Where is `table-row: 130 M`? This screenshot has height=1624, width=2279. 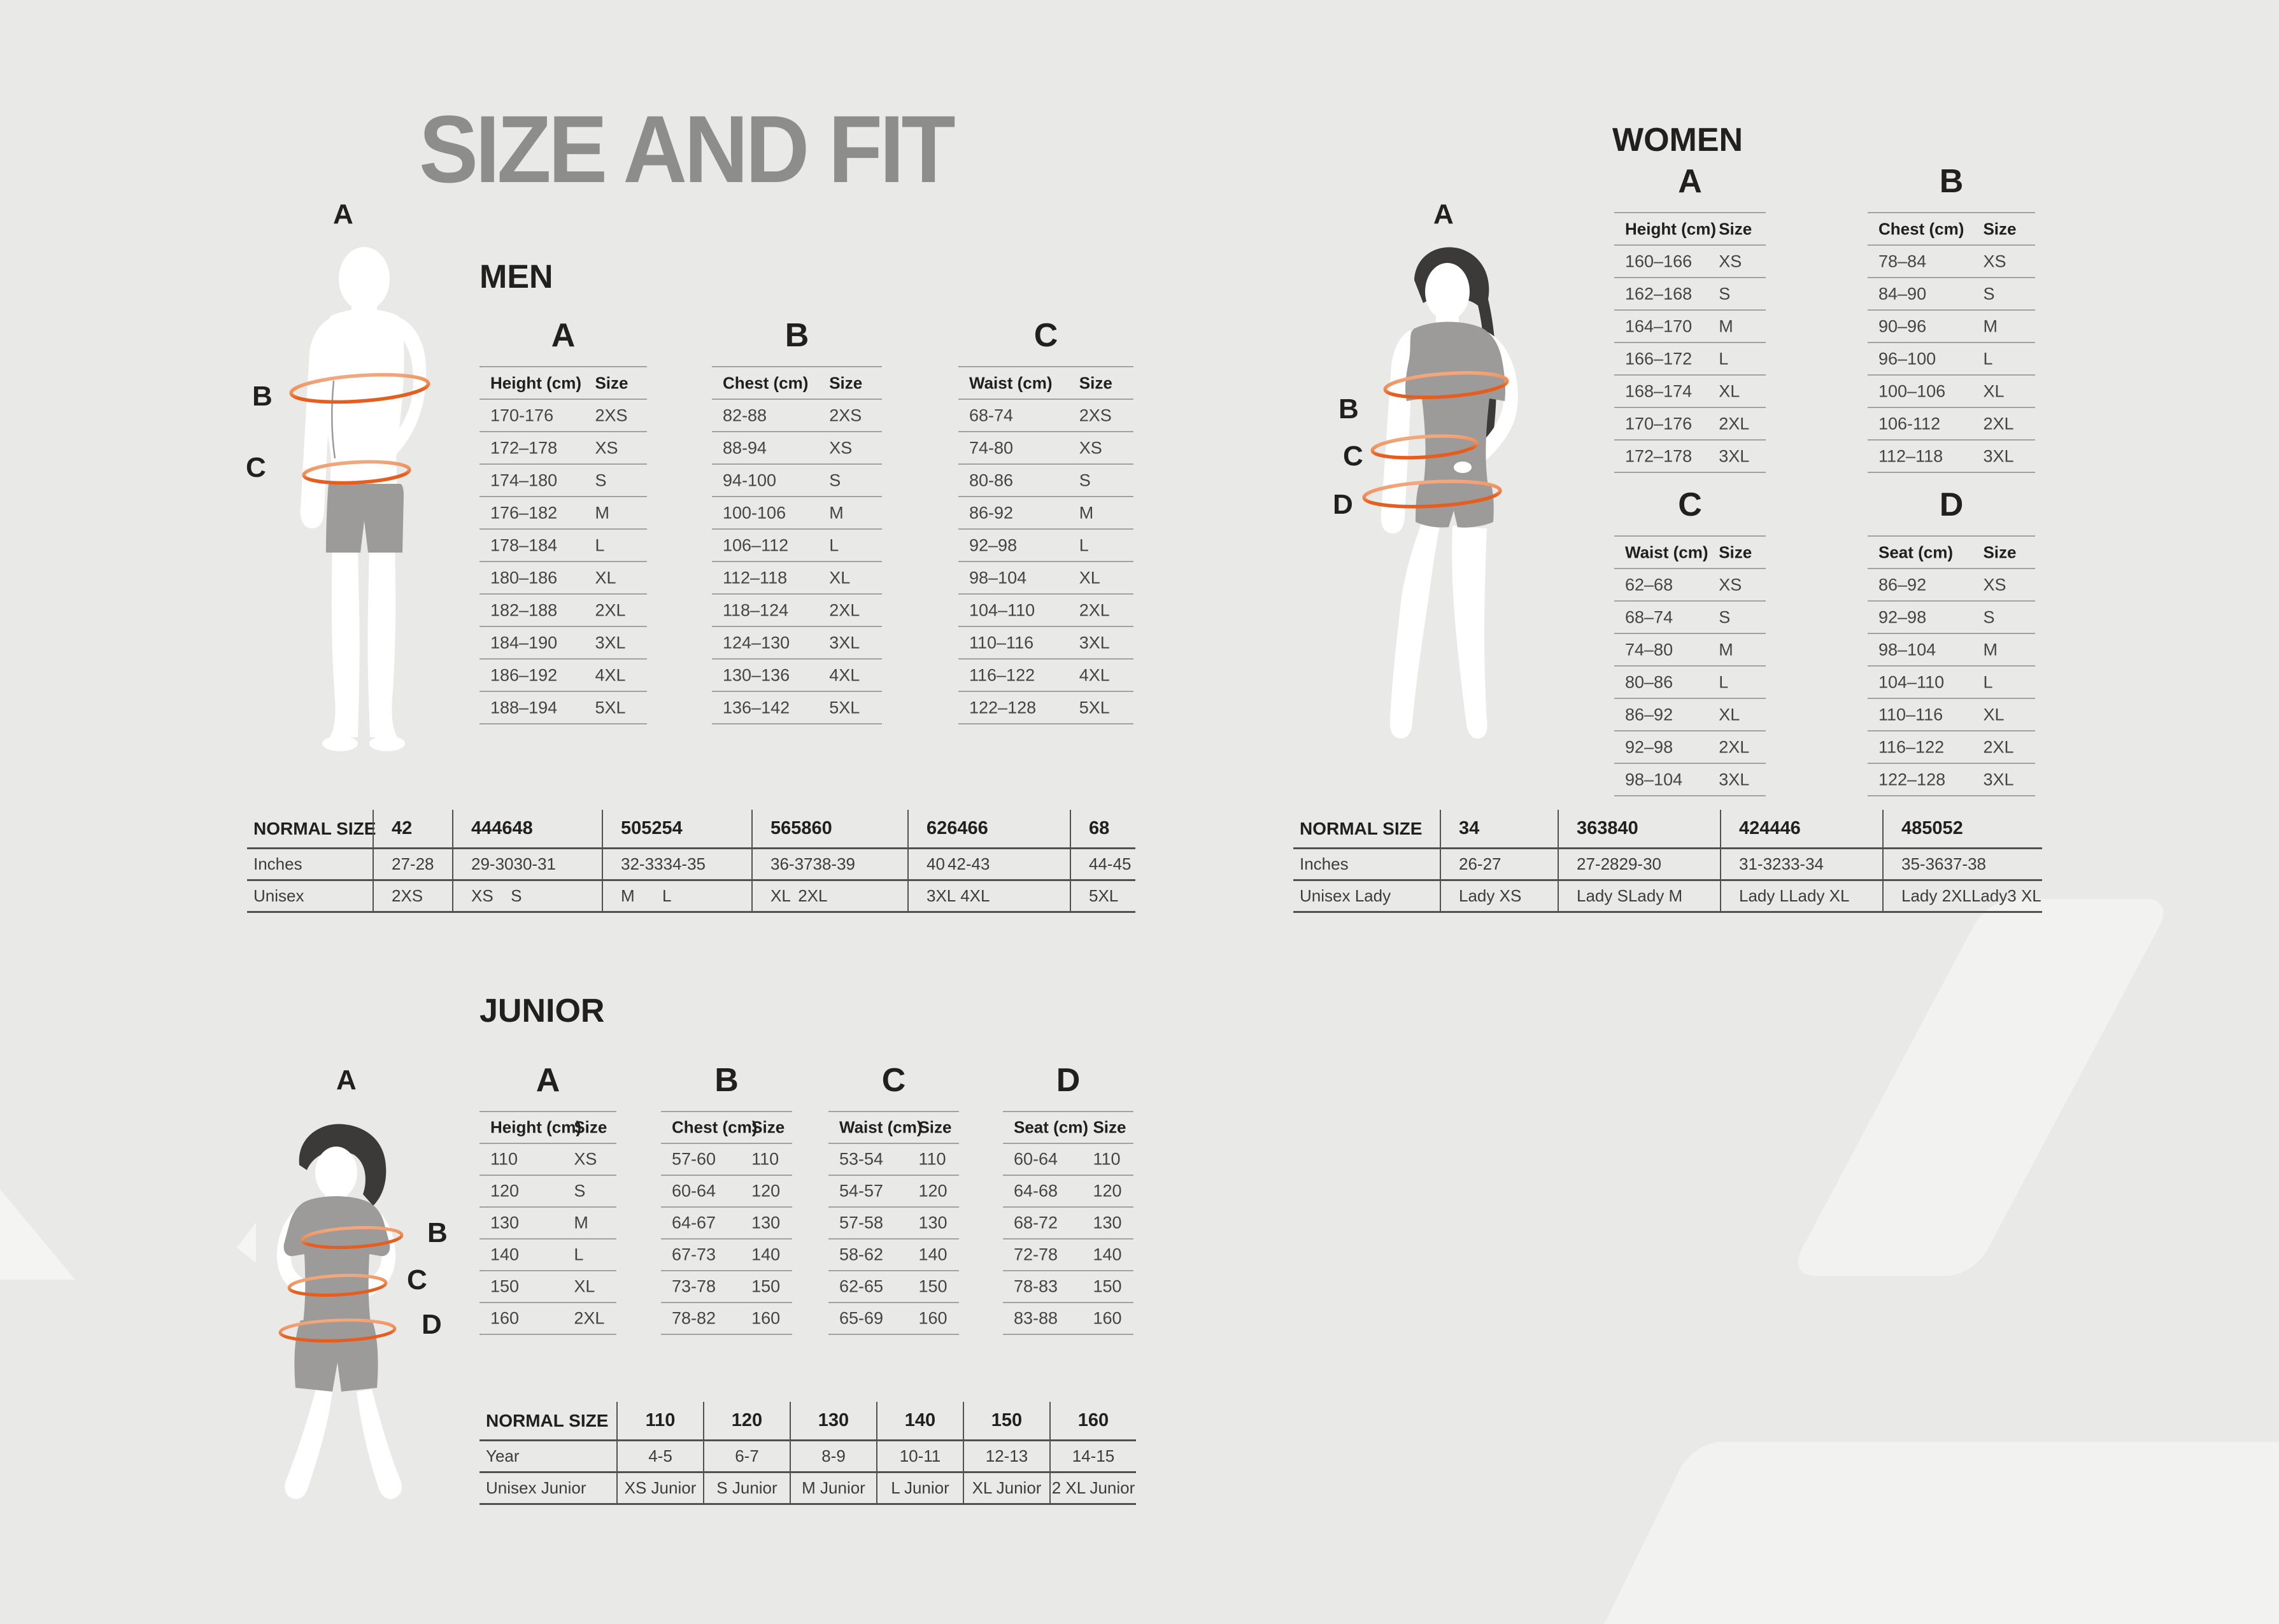
table-row: 130 M is located at coordinates (547, 1223).